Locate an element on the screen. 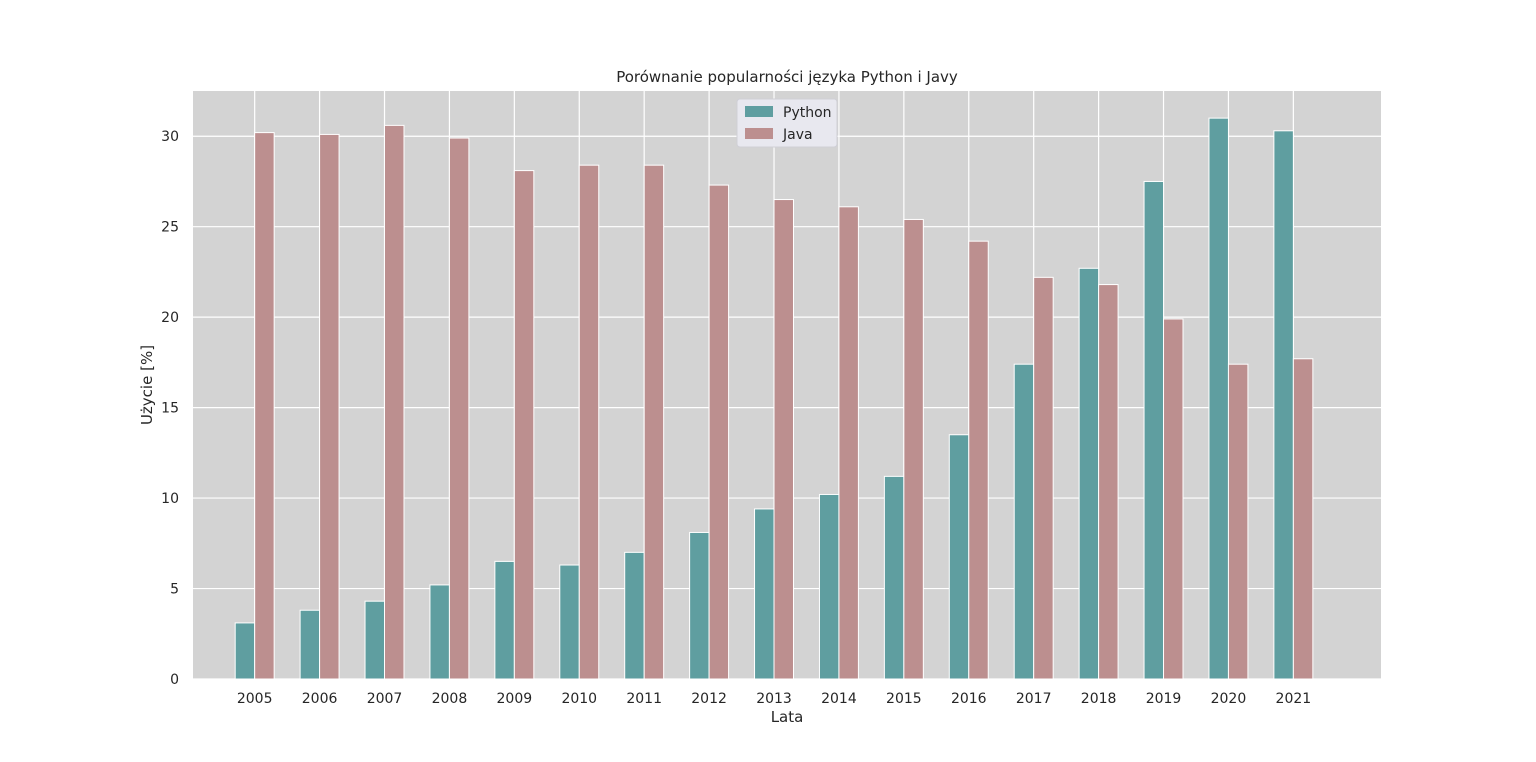  x-tick-label: 2010 is located at coordinates (579, 699).